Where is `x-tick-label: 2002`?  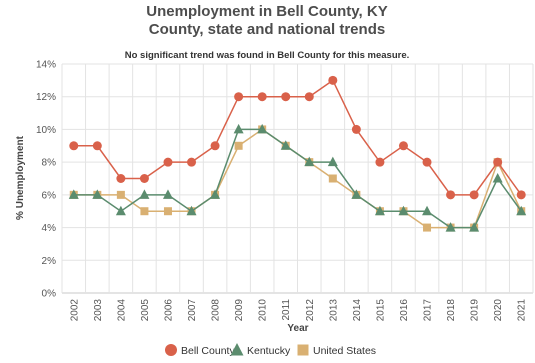 x-tick-label: 2002 is located at coordinates (74, 310).